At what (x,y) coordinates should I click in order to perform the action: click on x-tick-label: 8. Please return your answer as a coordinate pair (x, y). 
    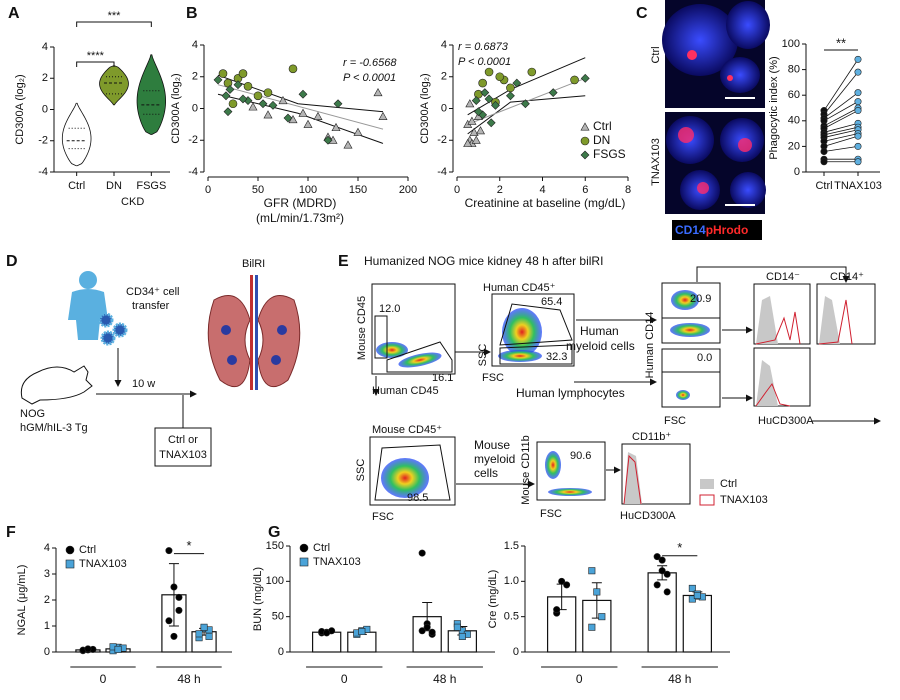
    Looking at the image, I should click on (628, 190).